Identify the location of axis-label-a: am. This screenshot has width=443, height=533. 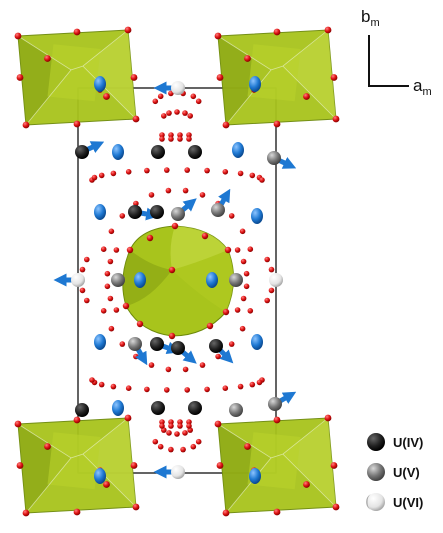
(422, 87).